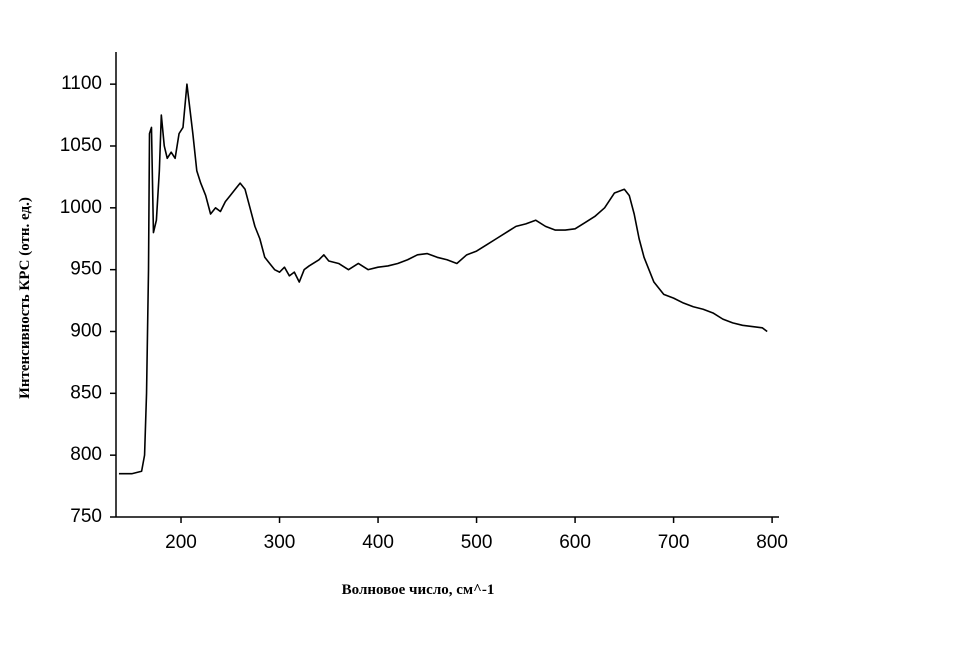 The width and height of the screenshot is (980, 668). What do you see at coordinates (418, 590) in the screenshot?
I see `x-axis-label: Волновое число, см^-1` at bounding box center [418, 590].